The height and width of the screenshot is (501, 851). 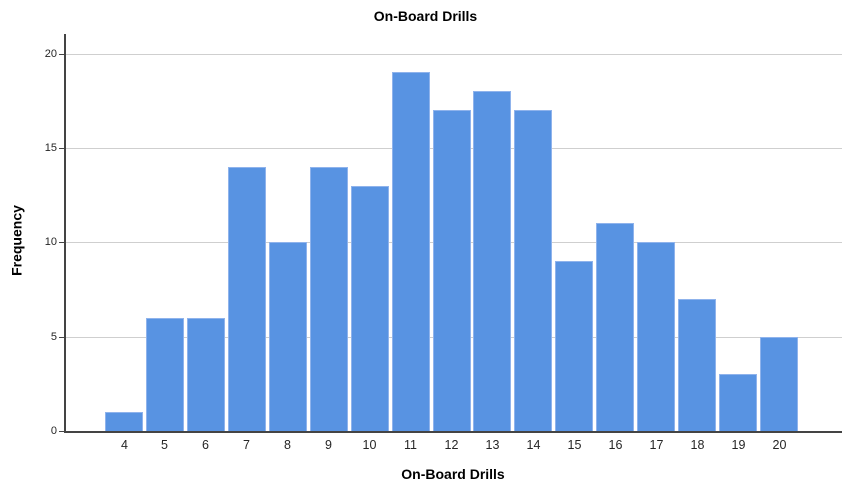 What do you see at coordinates (492, 445) in the screenshot?
I see `x-tick-label: 13` at bounding box center [492, 445].